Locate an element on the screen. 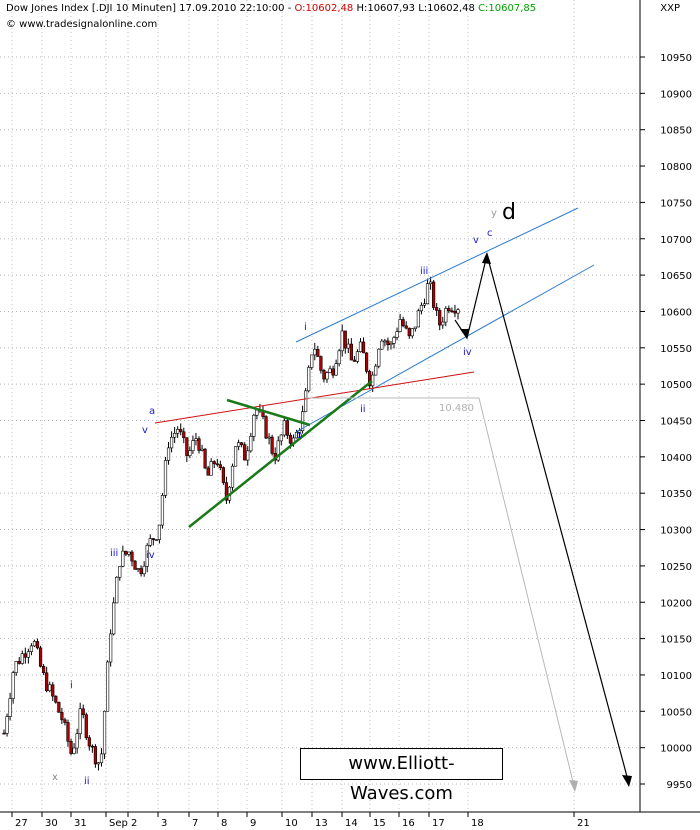 The width and height of the screenshot is (700, 830). x-tick-label: 27 is located at coordinates (21, 823).